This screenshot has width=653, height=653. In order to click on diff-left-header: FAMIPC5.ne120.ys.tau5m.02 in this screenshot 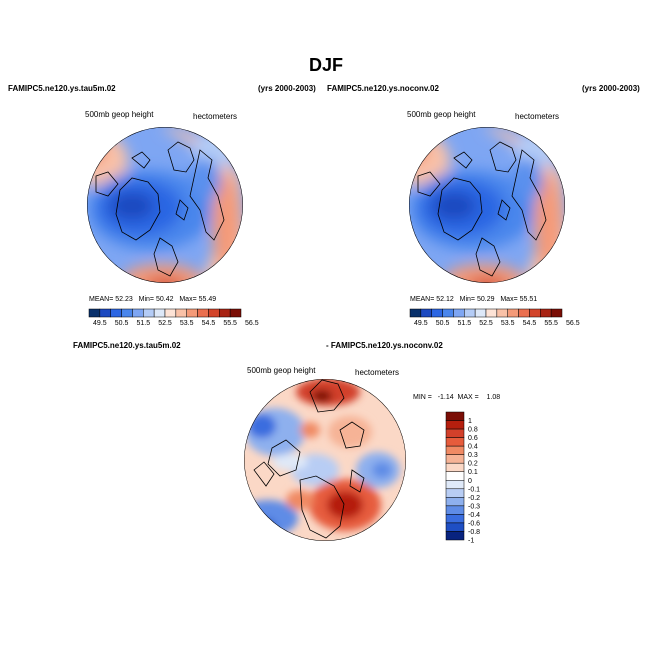, I will do `click(127, 345)`.